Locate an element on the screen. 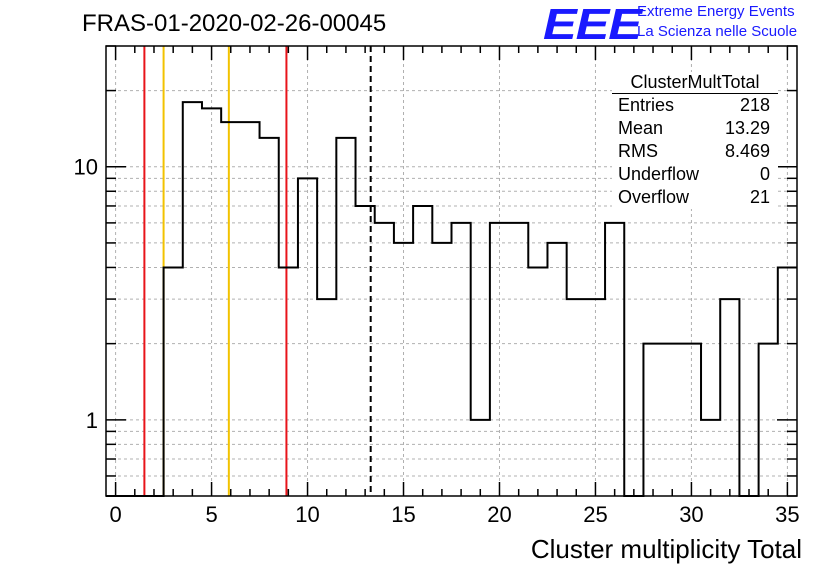 The width and height of the screenshot is (836, 572). stats-row-underflow: Underflow 0 is located at coordinates (695, 174).